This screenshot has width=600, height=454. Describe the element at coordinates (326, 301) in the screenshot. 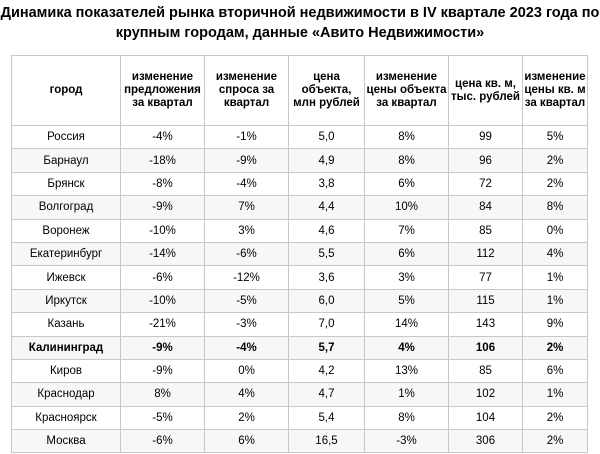

I see `object-price-cell: 6,0` at that location.